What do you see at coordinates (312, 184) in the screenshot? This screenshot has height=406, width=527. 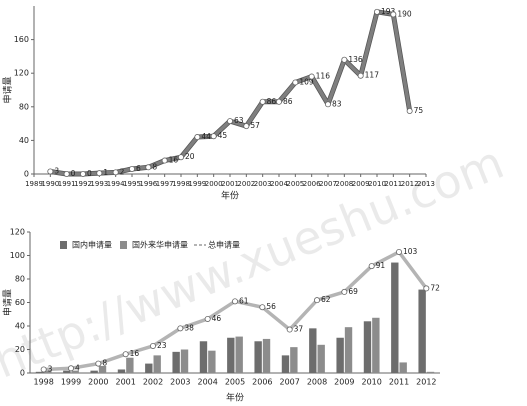 I see `x-tick-label: 2006` at bounding box center [312, 184].